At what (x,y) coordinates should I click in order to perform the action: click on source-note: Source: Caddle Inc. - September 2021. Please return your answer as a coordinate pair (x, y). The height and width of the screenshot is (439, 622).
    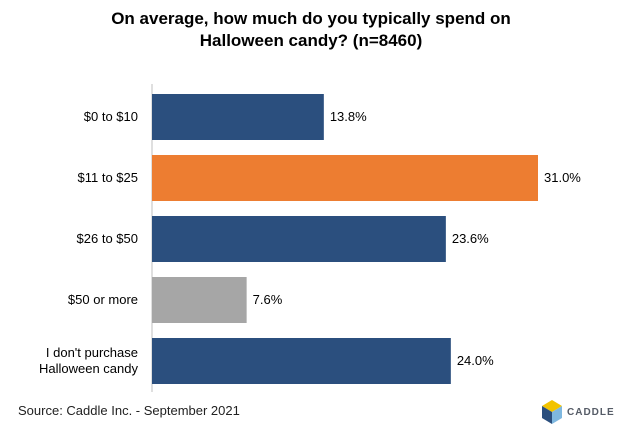
    Looking at the image, I should click on (129, 410).